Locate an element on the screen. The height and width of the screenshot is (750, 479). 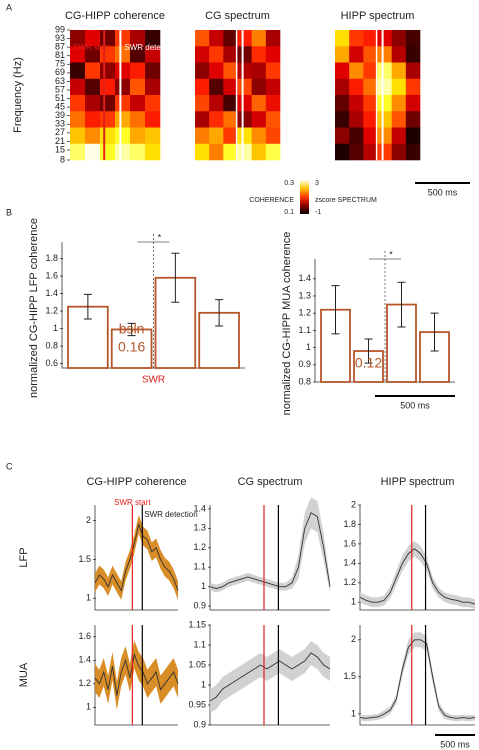
colorbar-tick: 3 is located at coordinates (317, 183).